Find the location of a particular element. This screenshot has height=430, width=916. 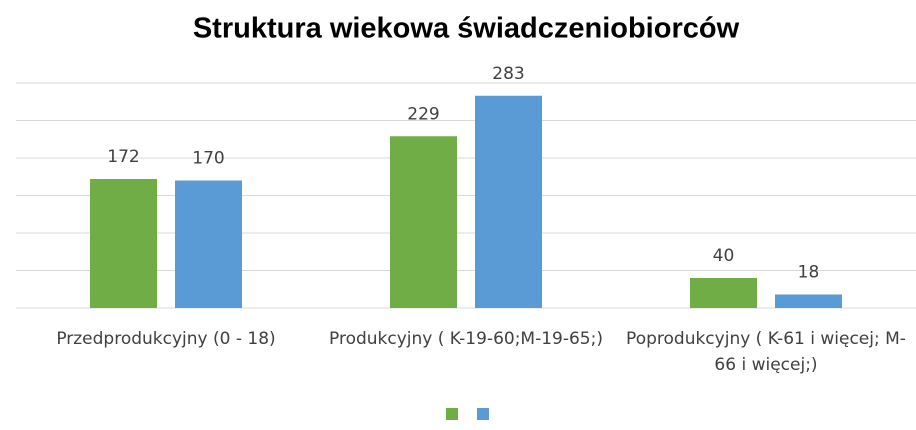

x-tick-label: Przedprodukcyjny (0 - 18) is located at coordinates (166, 339).